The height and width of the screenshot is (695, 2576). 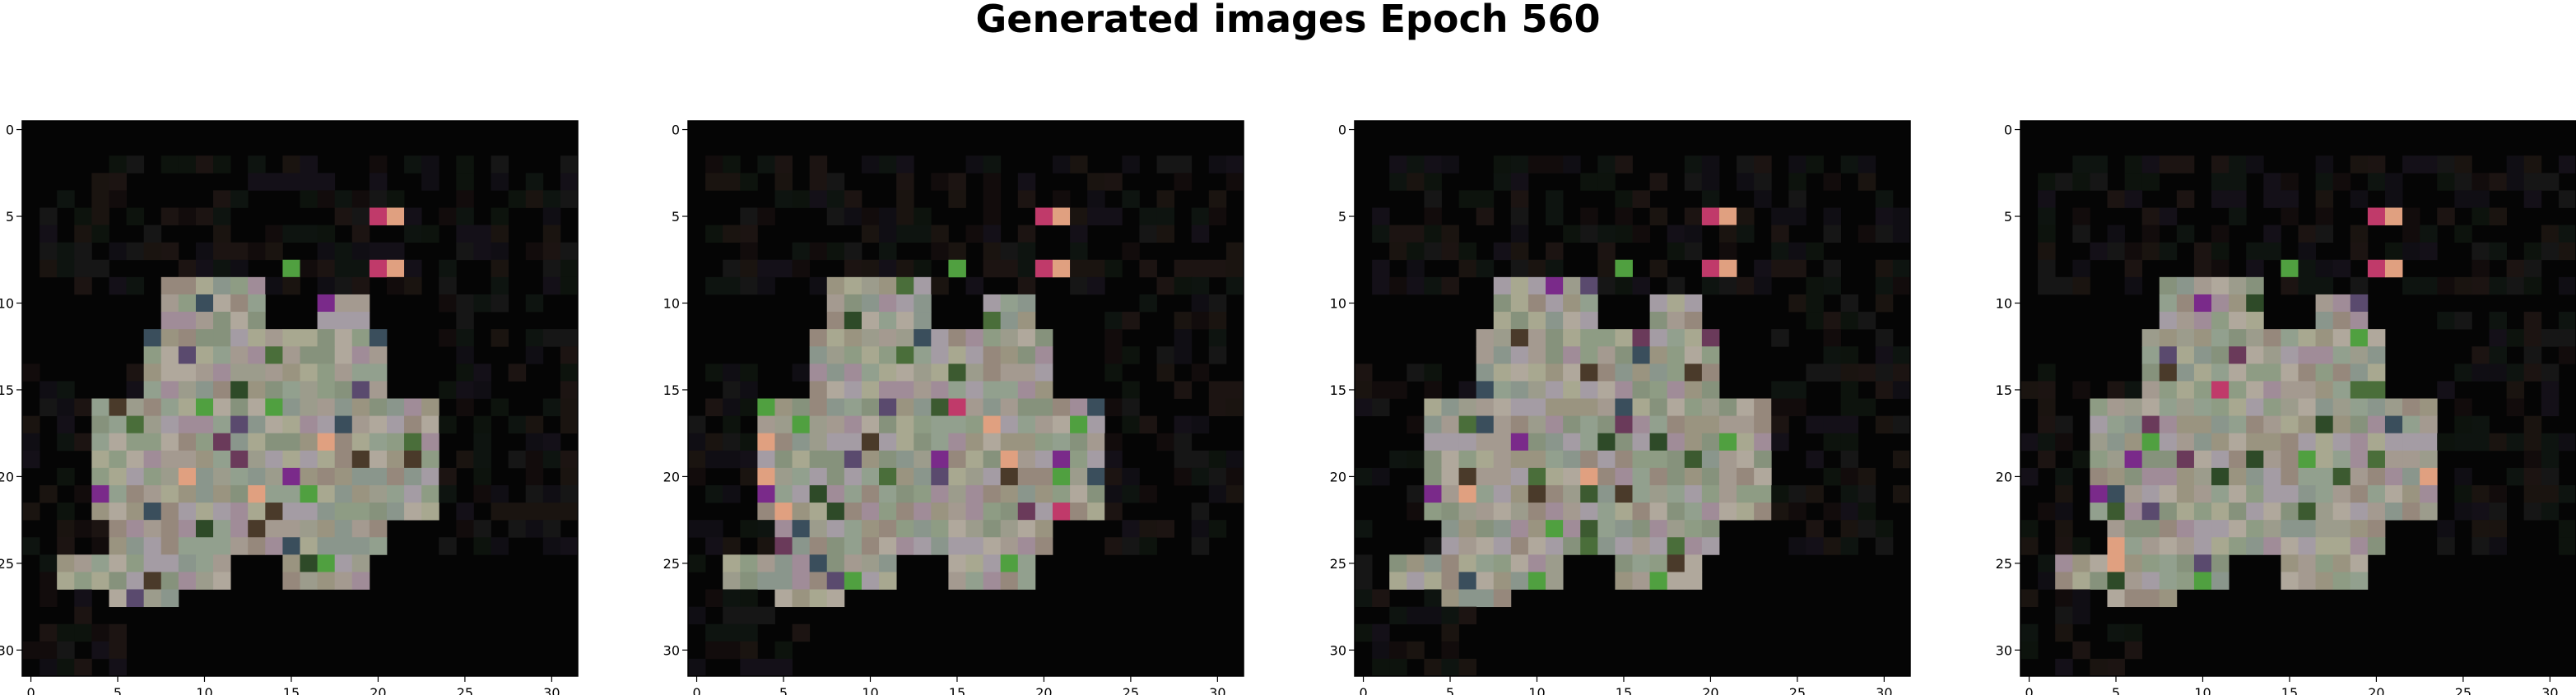 What do you see at coordinates (7, 390) in the screenshot?
I see `y-tick-label: 15` at bounding box center [7, 390].